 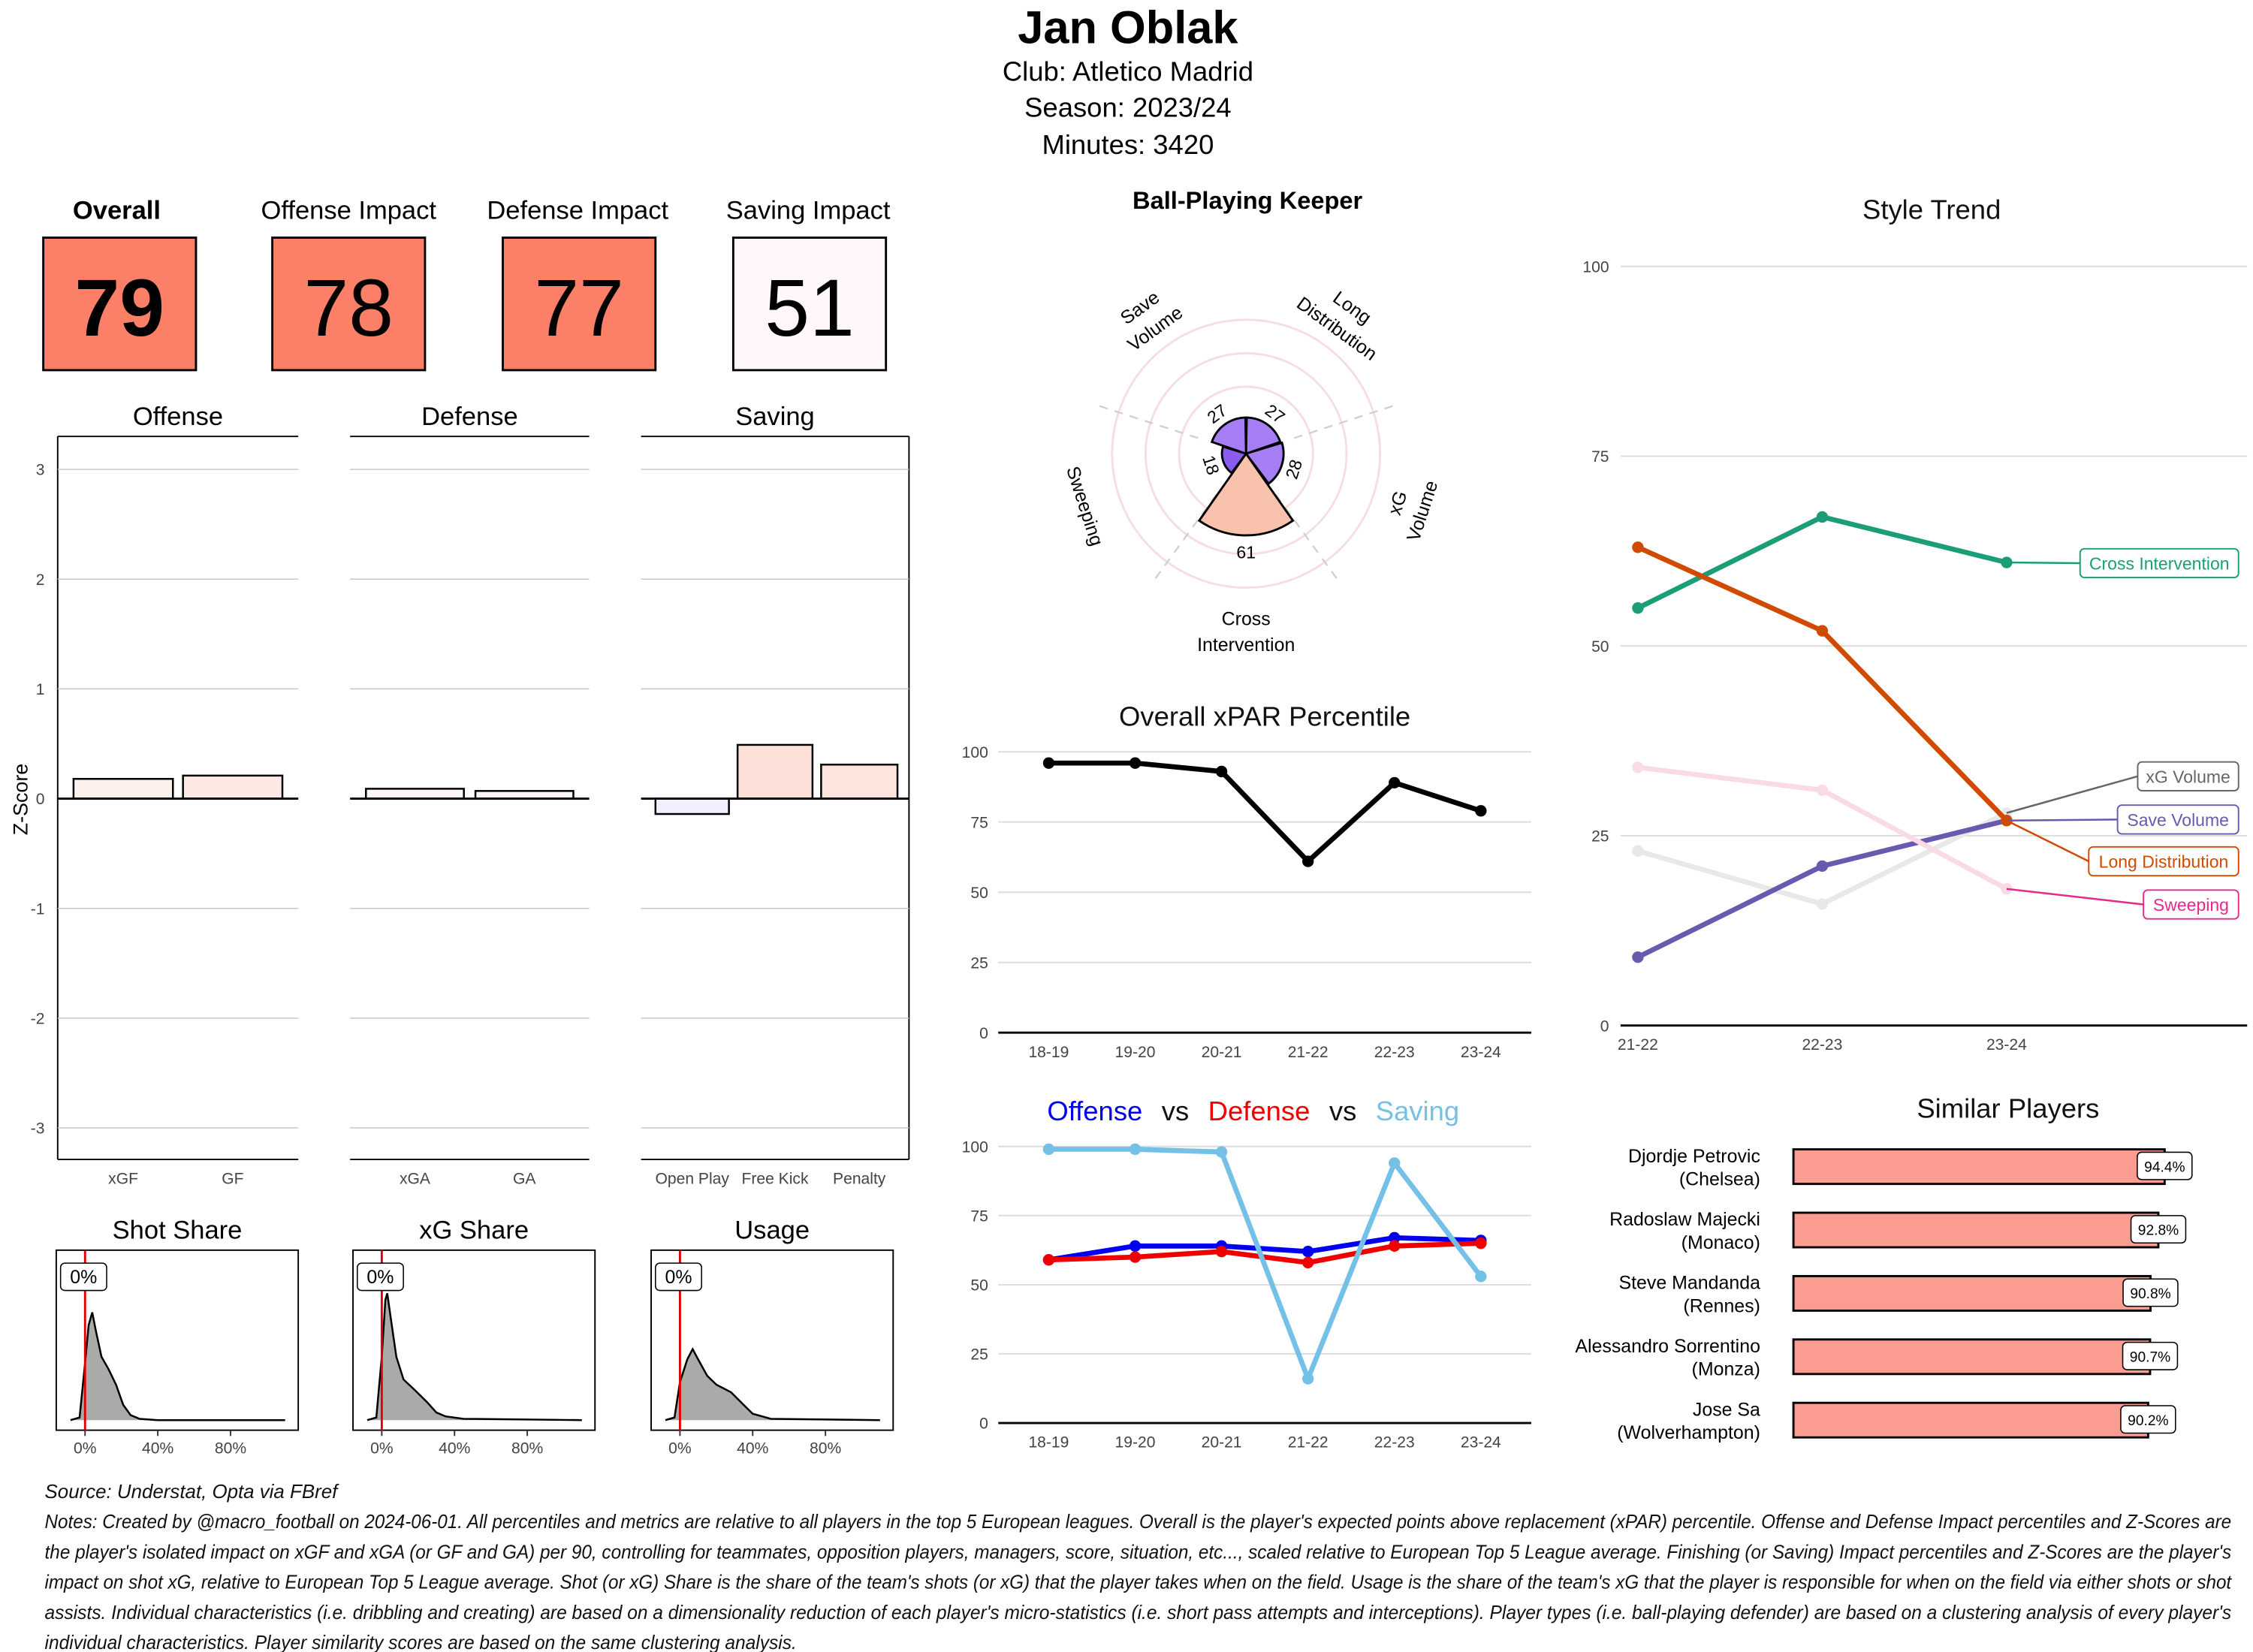 I want to click on similarity-label: 92.8%, so click(x=2158, y=1231).